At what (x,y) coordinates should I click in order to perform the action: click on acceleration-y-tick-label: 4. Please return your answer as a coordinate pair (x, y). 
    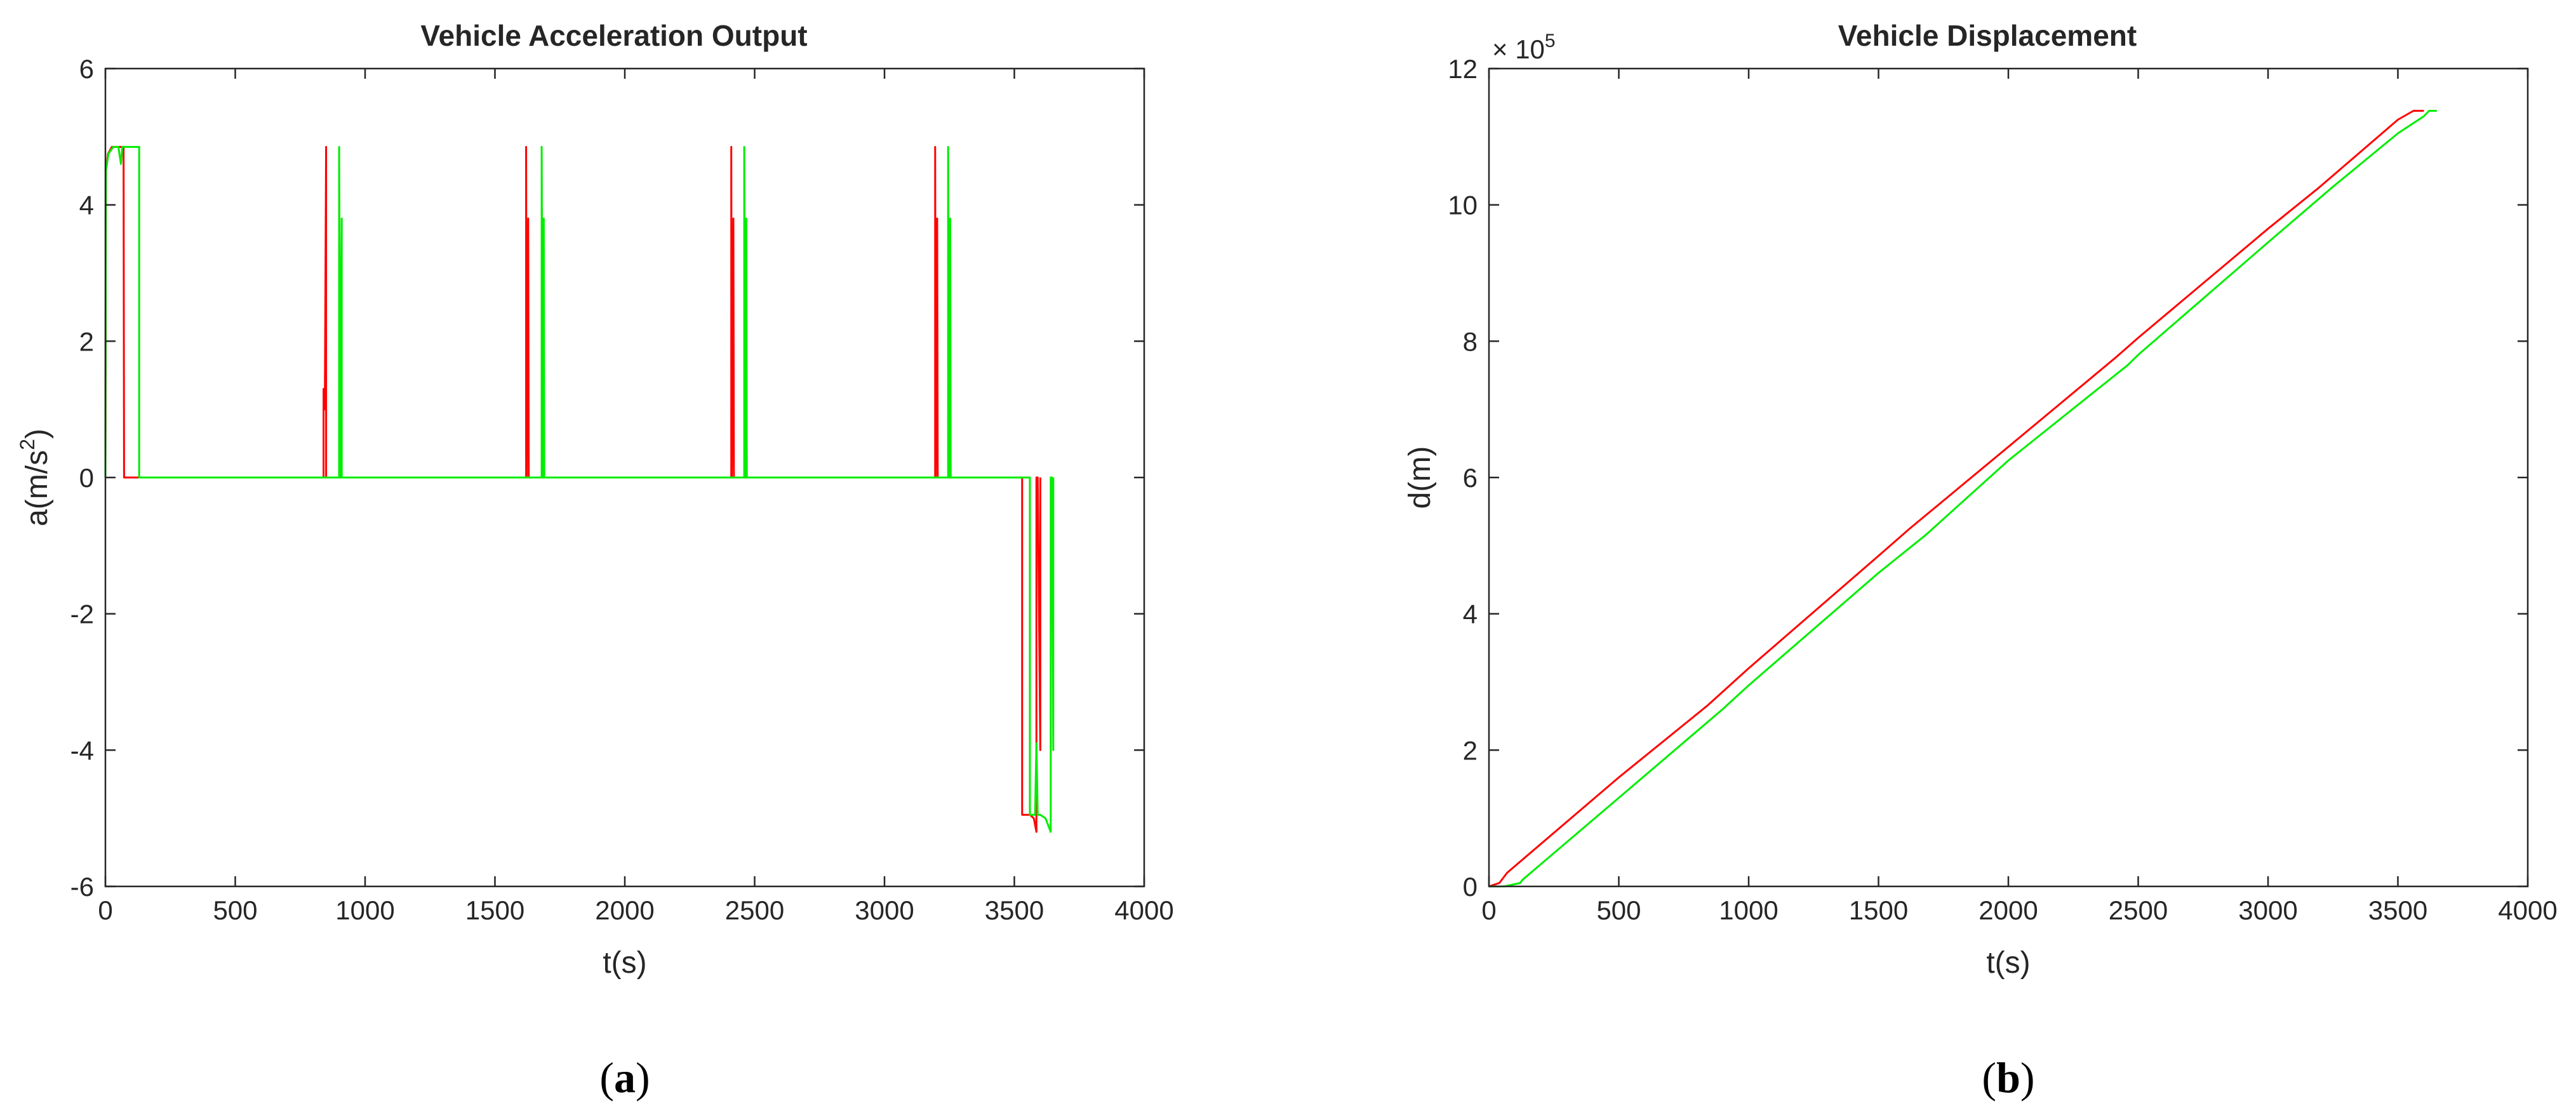
    Looking at the image, I should click on (86, 205).